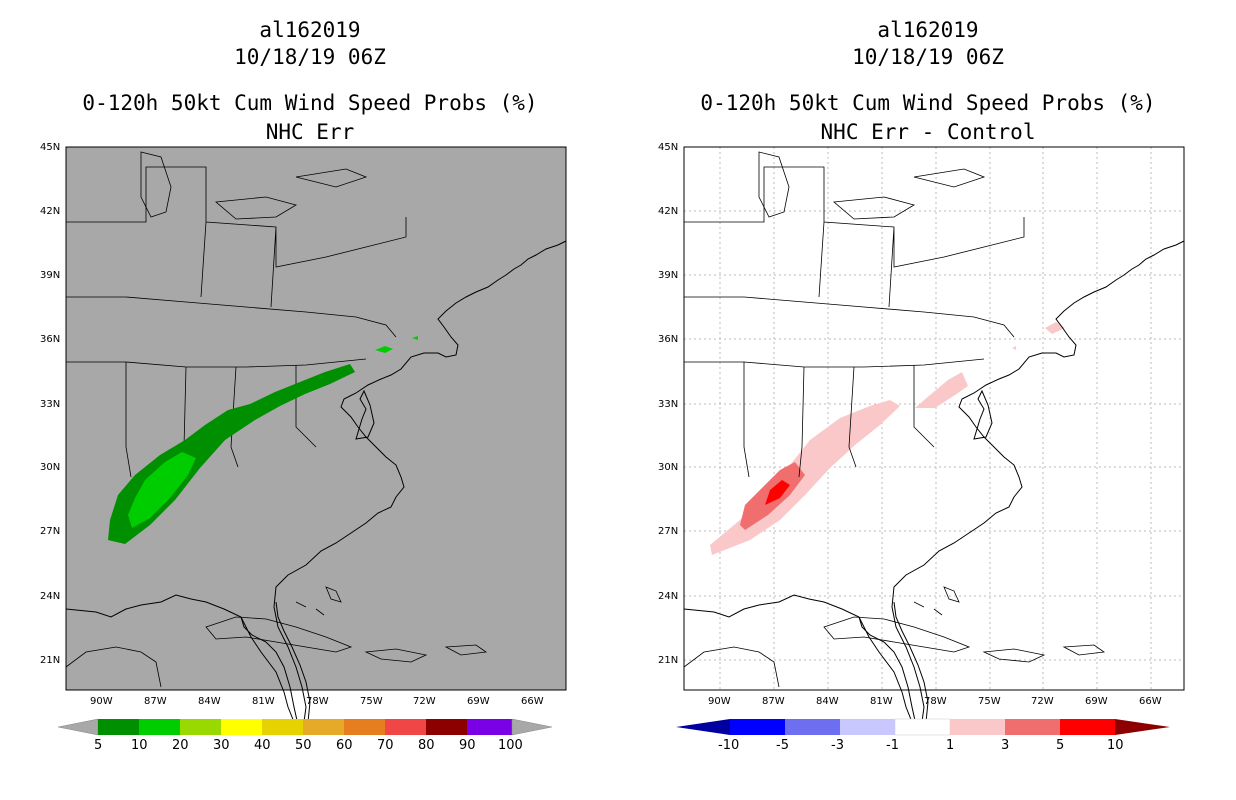 The height and width of the screenshot is (800, 1236). I want to click on right-lon-label: 66W, so click(1150, 701).